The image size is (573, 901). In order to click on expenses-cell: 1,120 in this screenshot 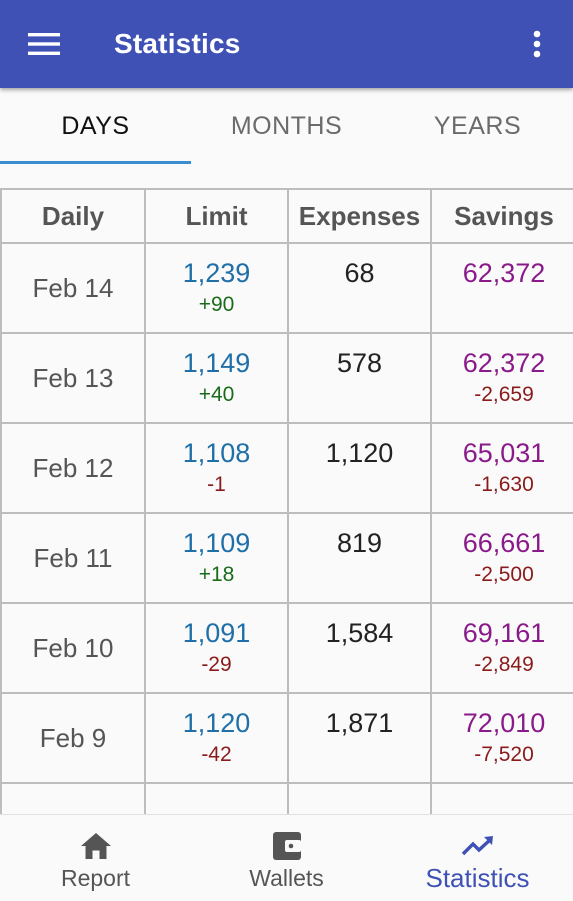, I will do `click(359, 468)`.